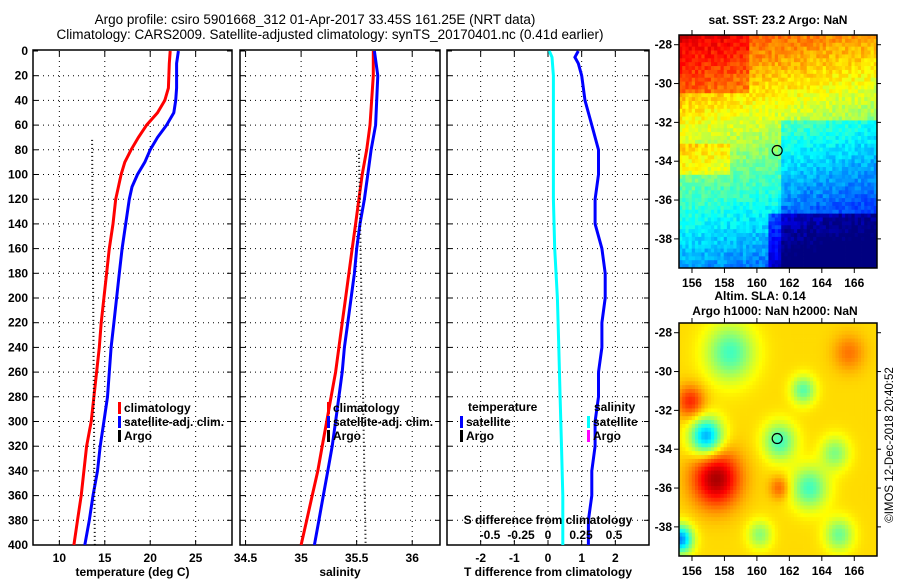 This screenshot has width=900, height=580. Describe the element at coordinates (664, 200) in the screenshot. I see `lat-tick-label: -36` at that location.